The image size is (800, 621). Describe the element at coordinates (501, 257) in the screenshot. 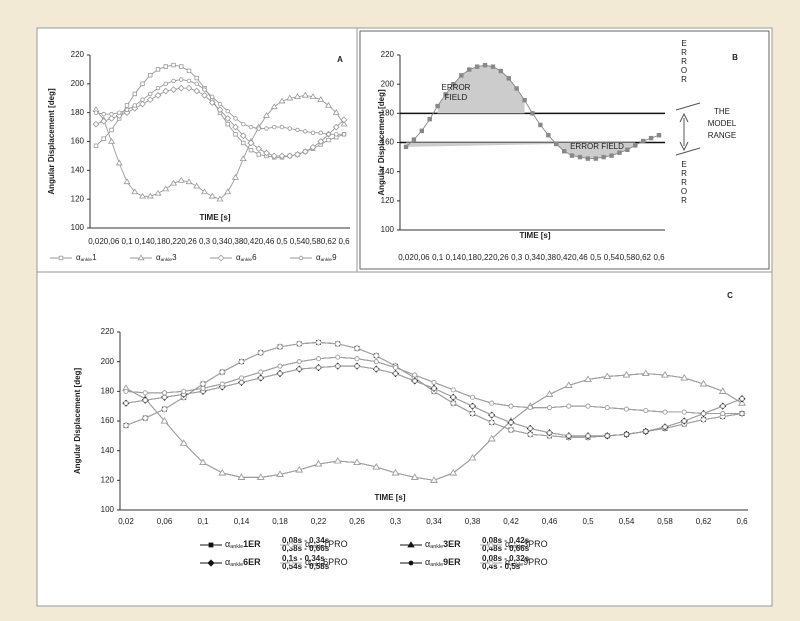

I see `x-tick-label: 0,26` at that location.